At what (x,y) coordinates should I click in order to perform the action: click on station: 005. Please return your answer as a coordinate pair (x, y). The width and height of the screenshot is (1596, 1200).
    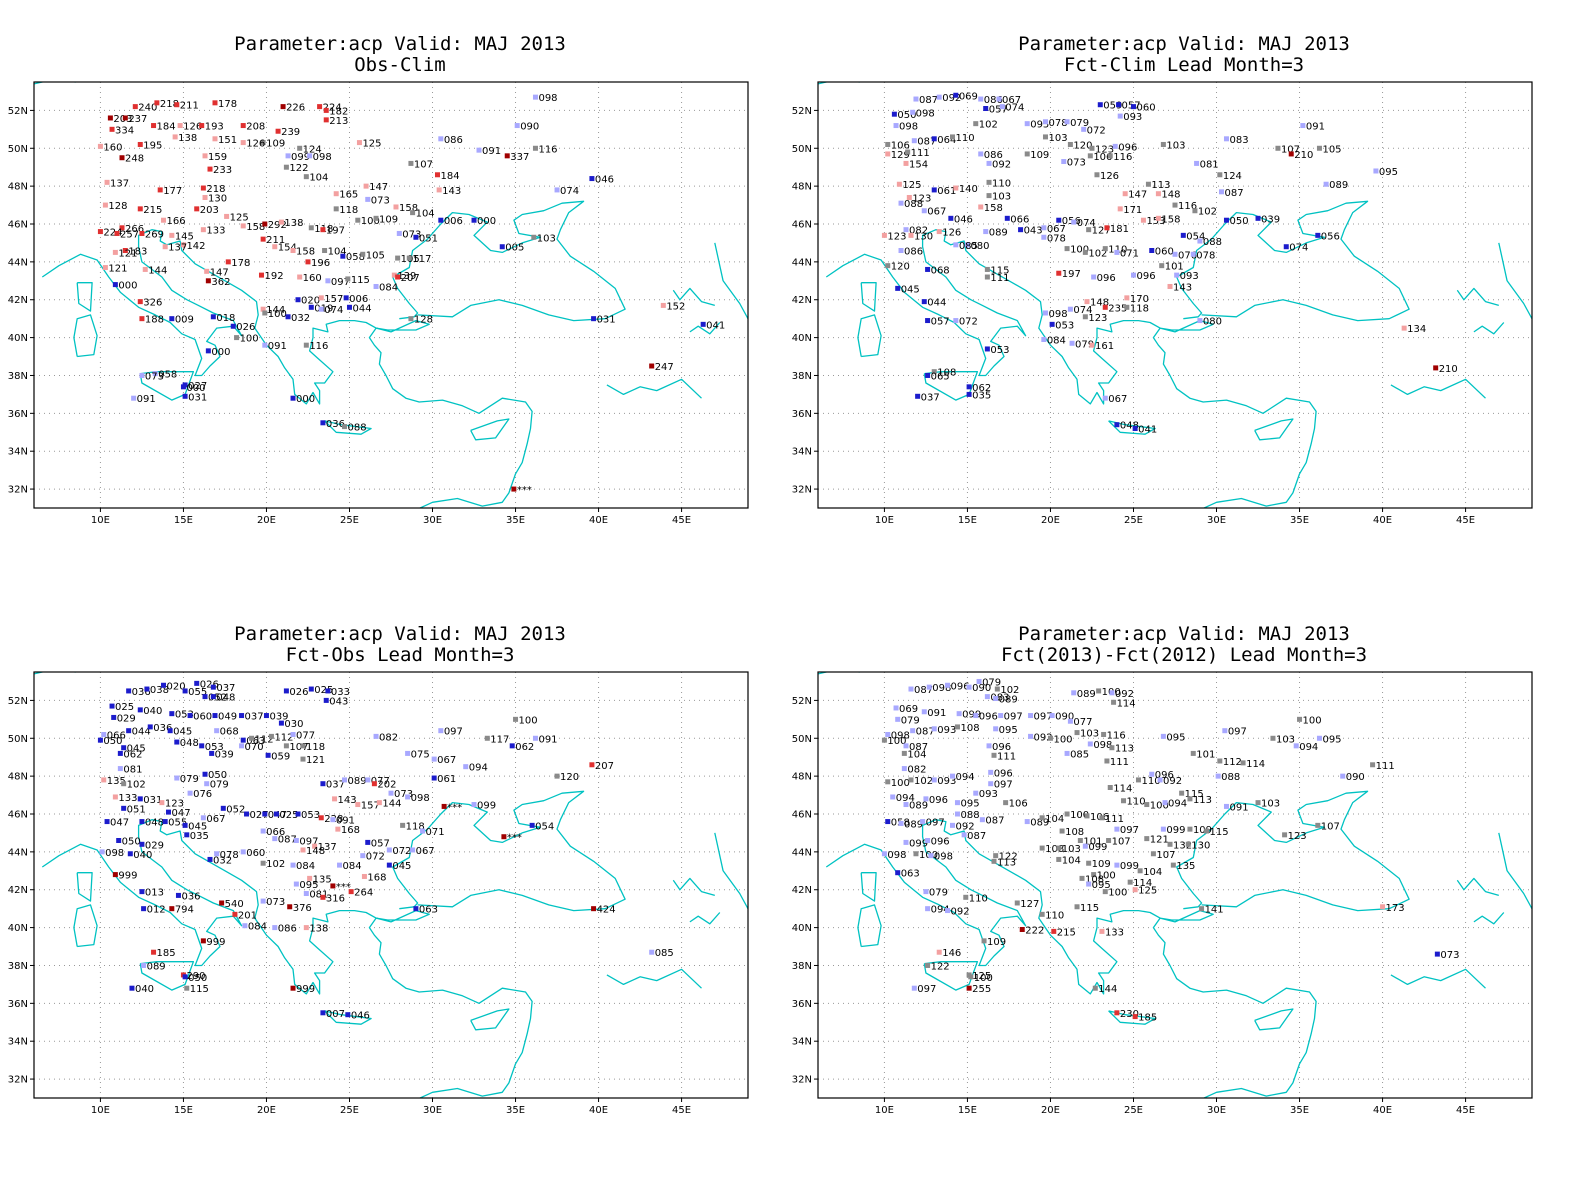
    Looking at the image, I should click on (511, 248).